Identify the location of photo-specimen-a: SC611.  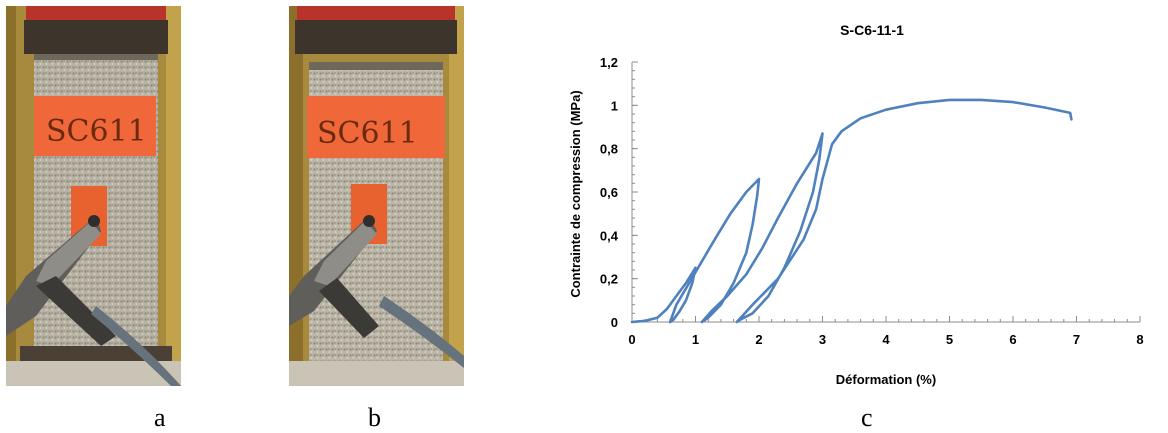
(93, 196).